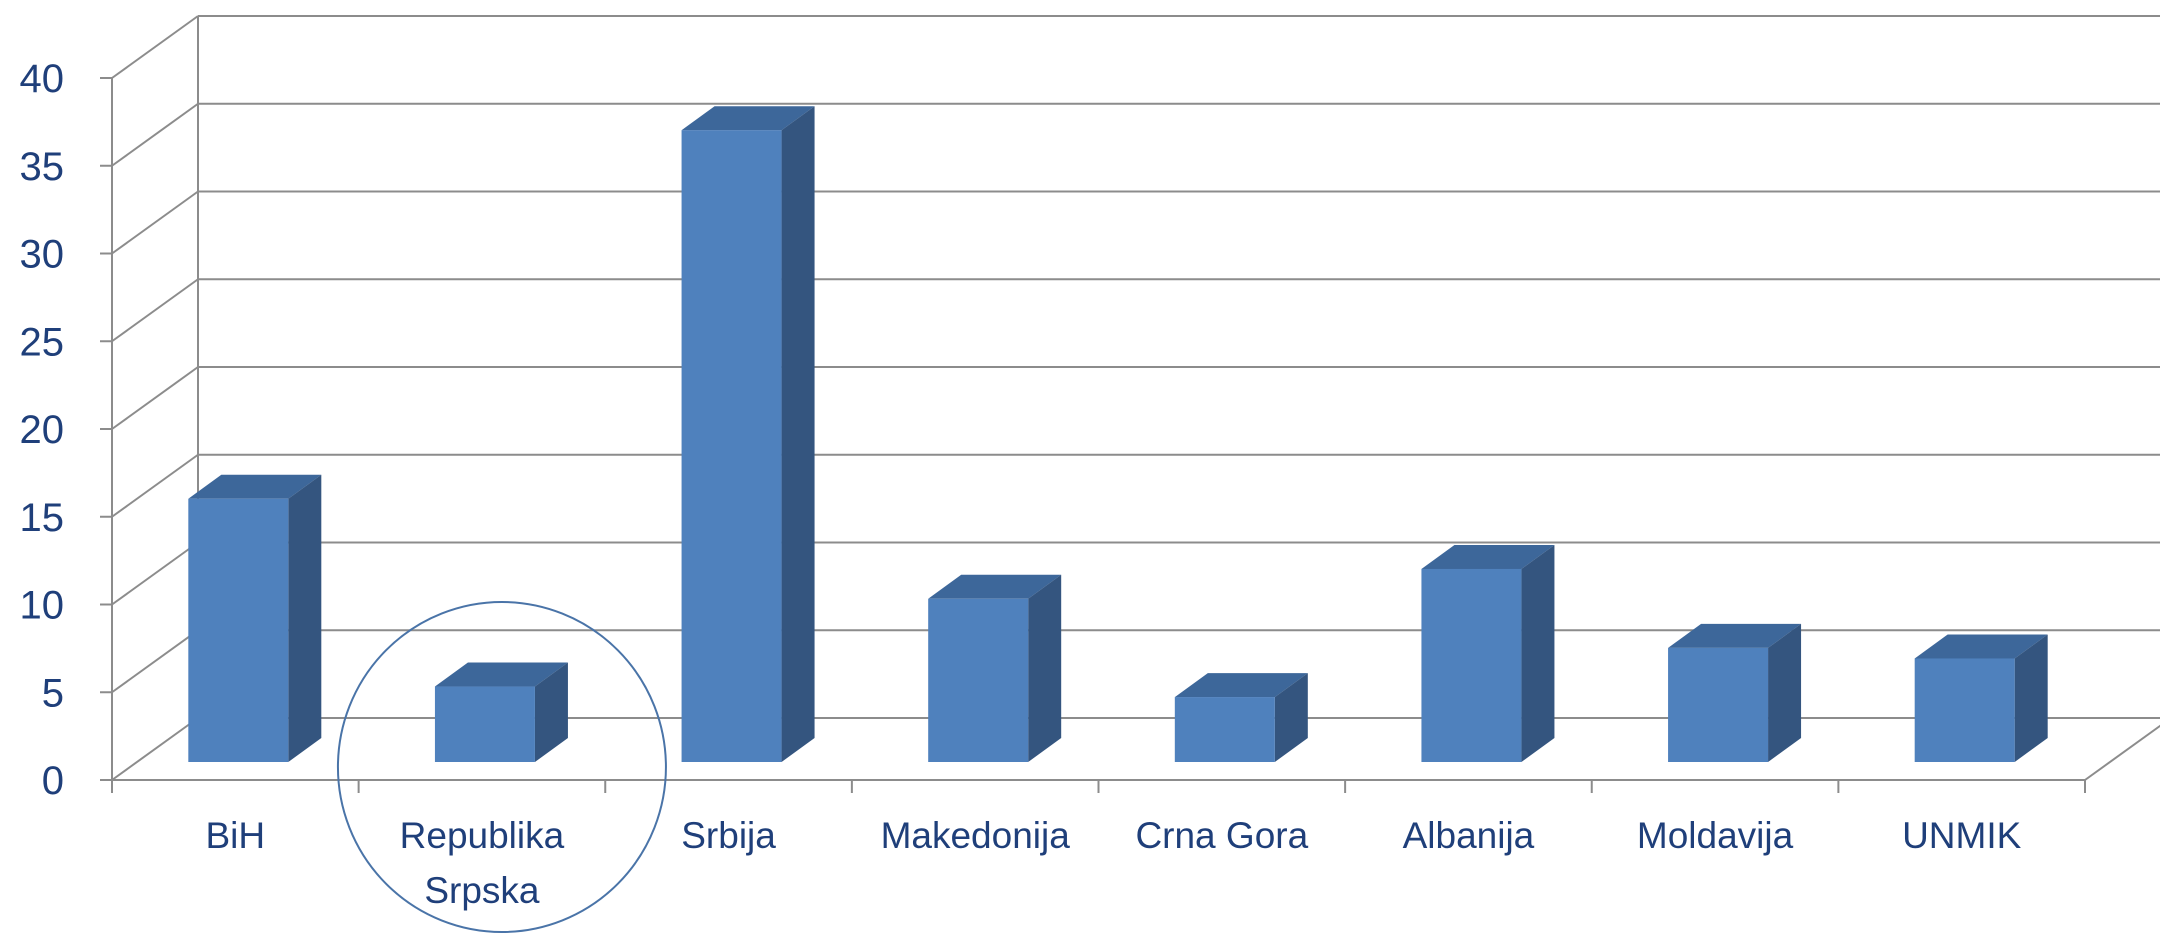 This screenshot has width=2160, height=942. I want to click on y-tick-label: 5, so click(53, 693).